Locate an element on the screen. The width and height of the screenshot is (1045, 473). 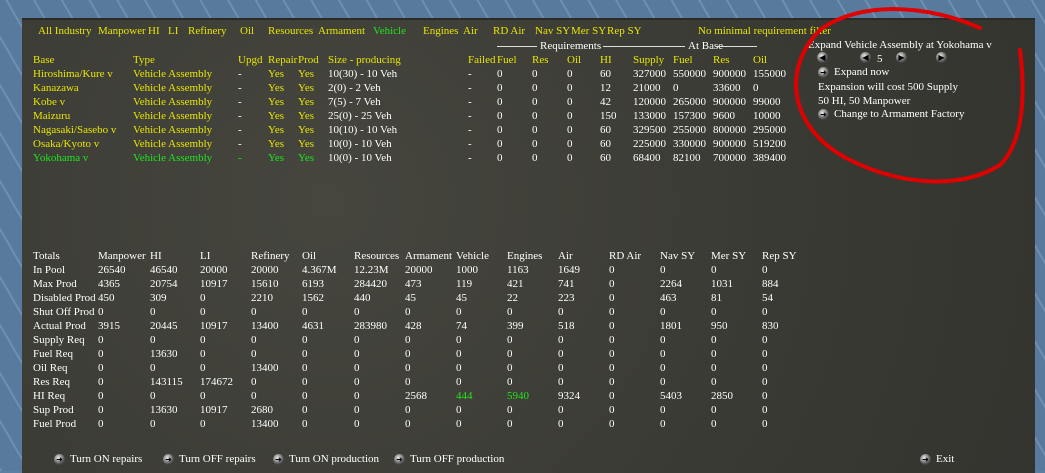
table-cell: 330000 is located at coordinates (689, 144).